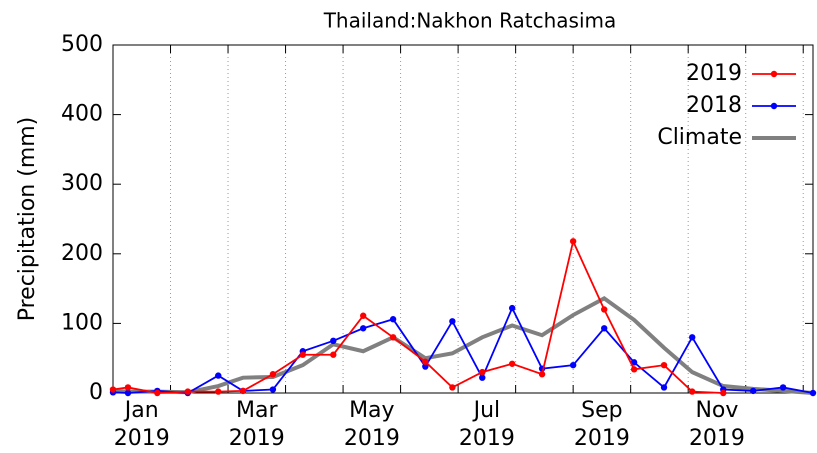 The width and height of the screenshot is (817, 453). I want to click on x-tick-label: Jan, so click(141, 410).